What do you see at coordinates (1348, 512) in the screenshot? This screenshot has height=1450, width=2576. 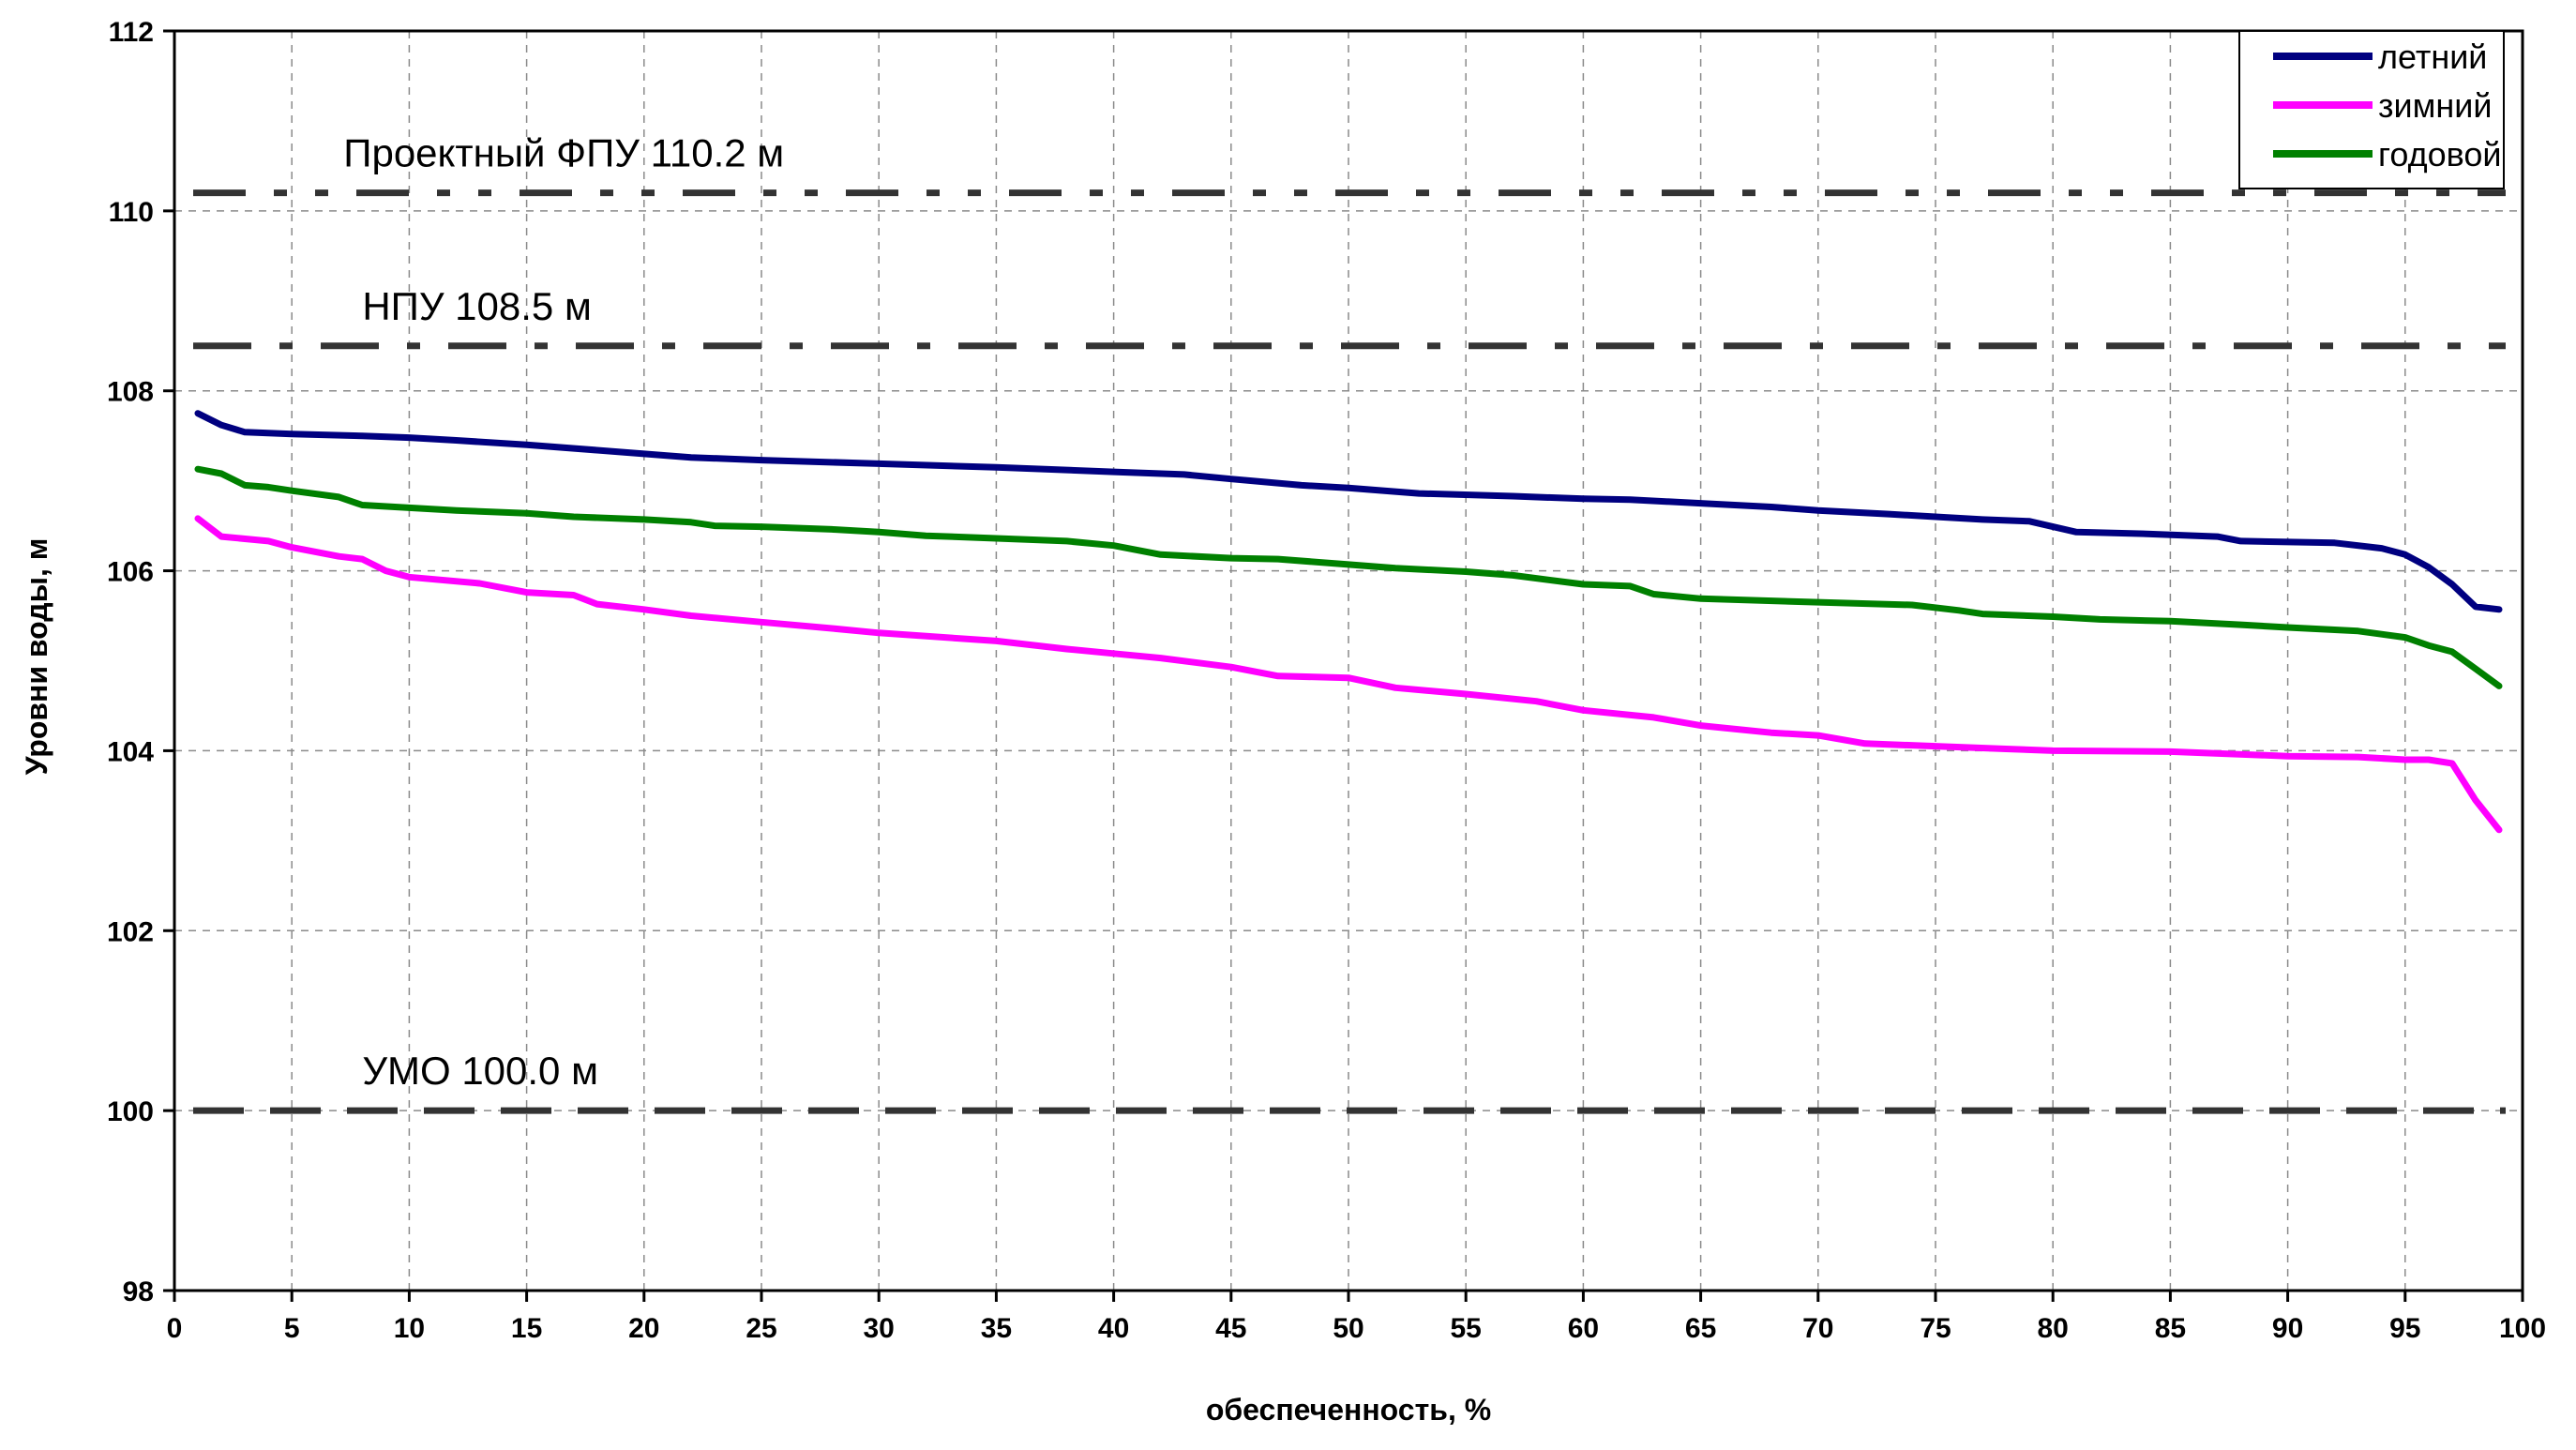 I see `series-line-летний` at bounding box center [1348, 512].